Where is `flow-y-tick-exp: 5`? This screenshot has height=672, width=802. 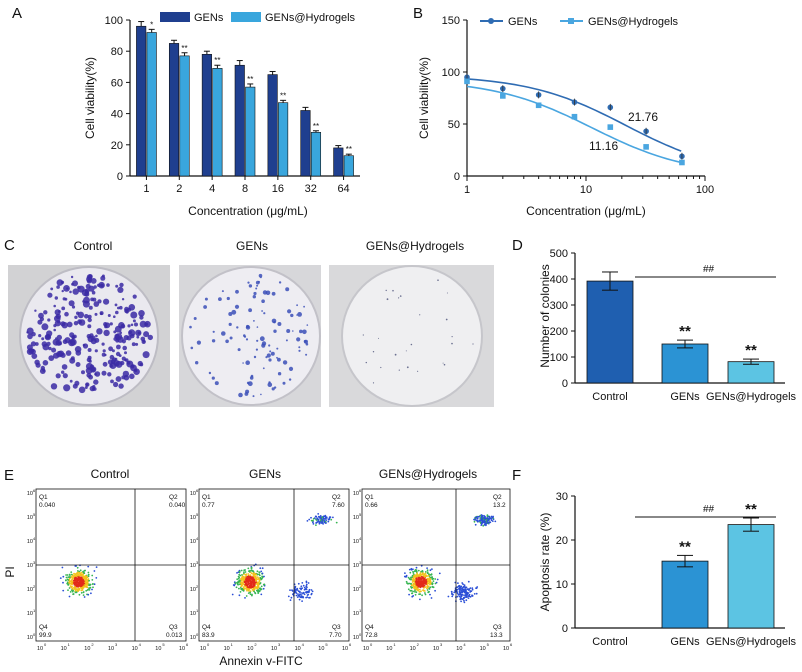
flow-y-tick-exp: 5 is located at coordinates (34, 514).